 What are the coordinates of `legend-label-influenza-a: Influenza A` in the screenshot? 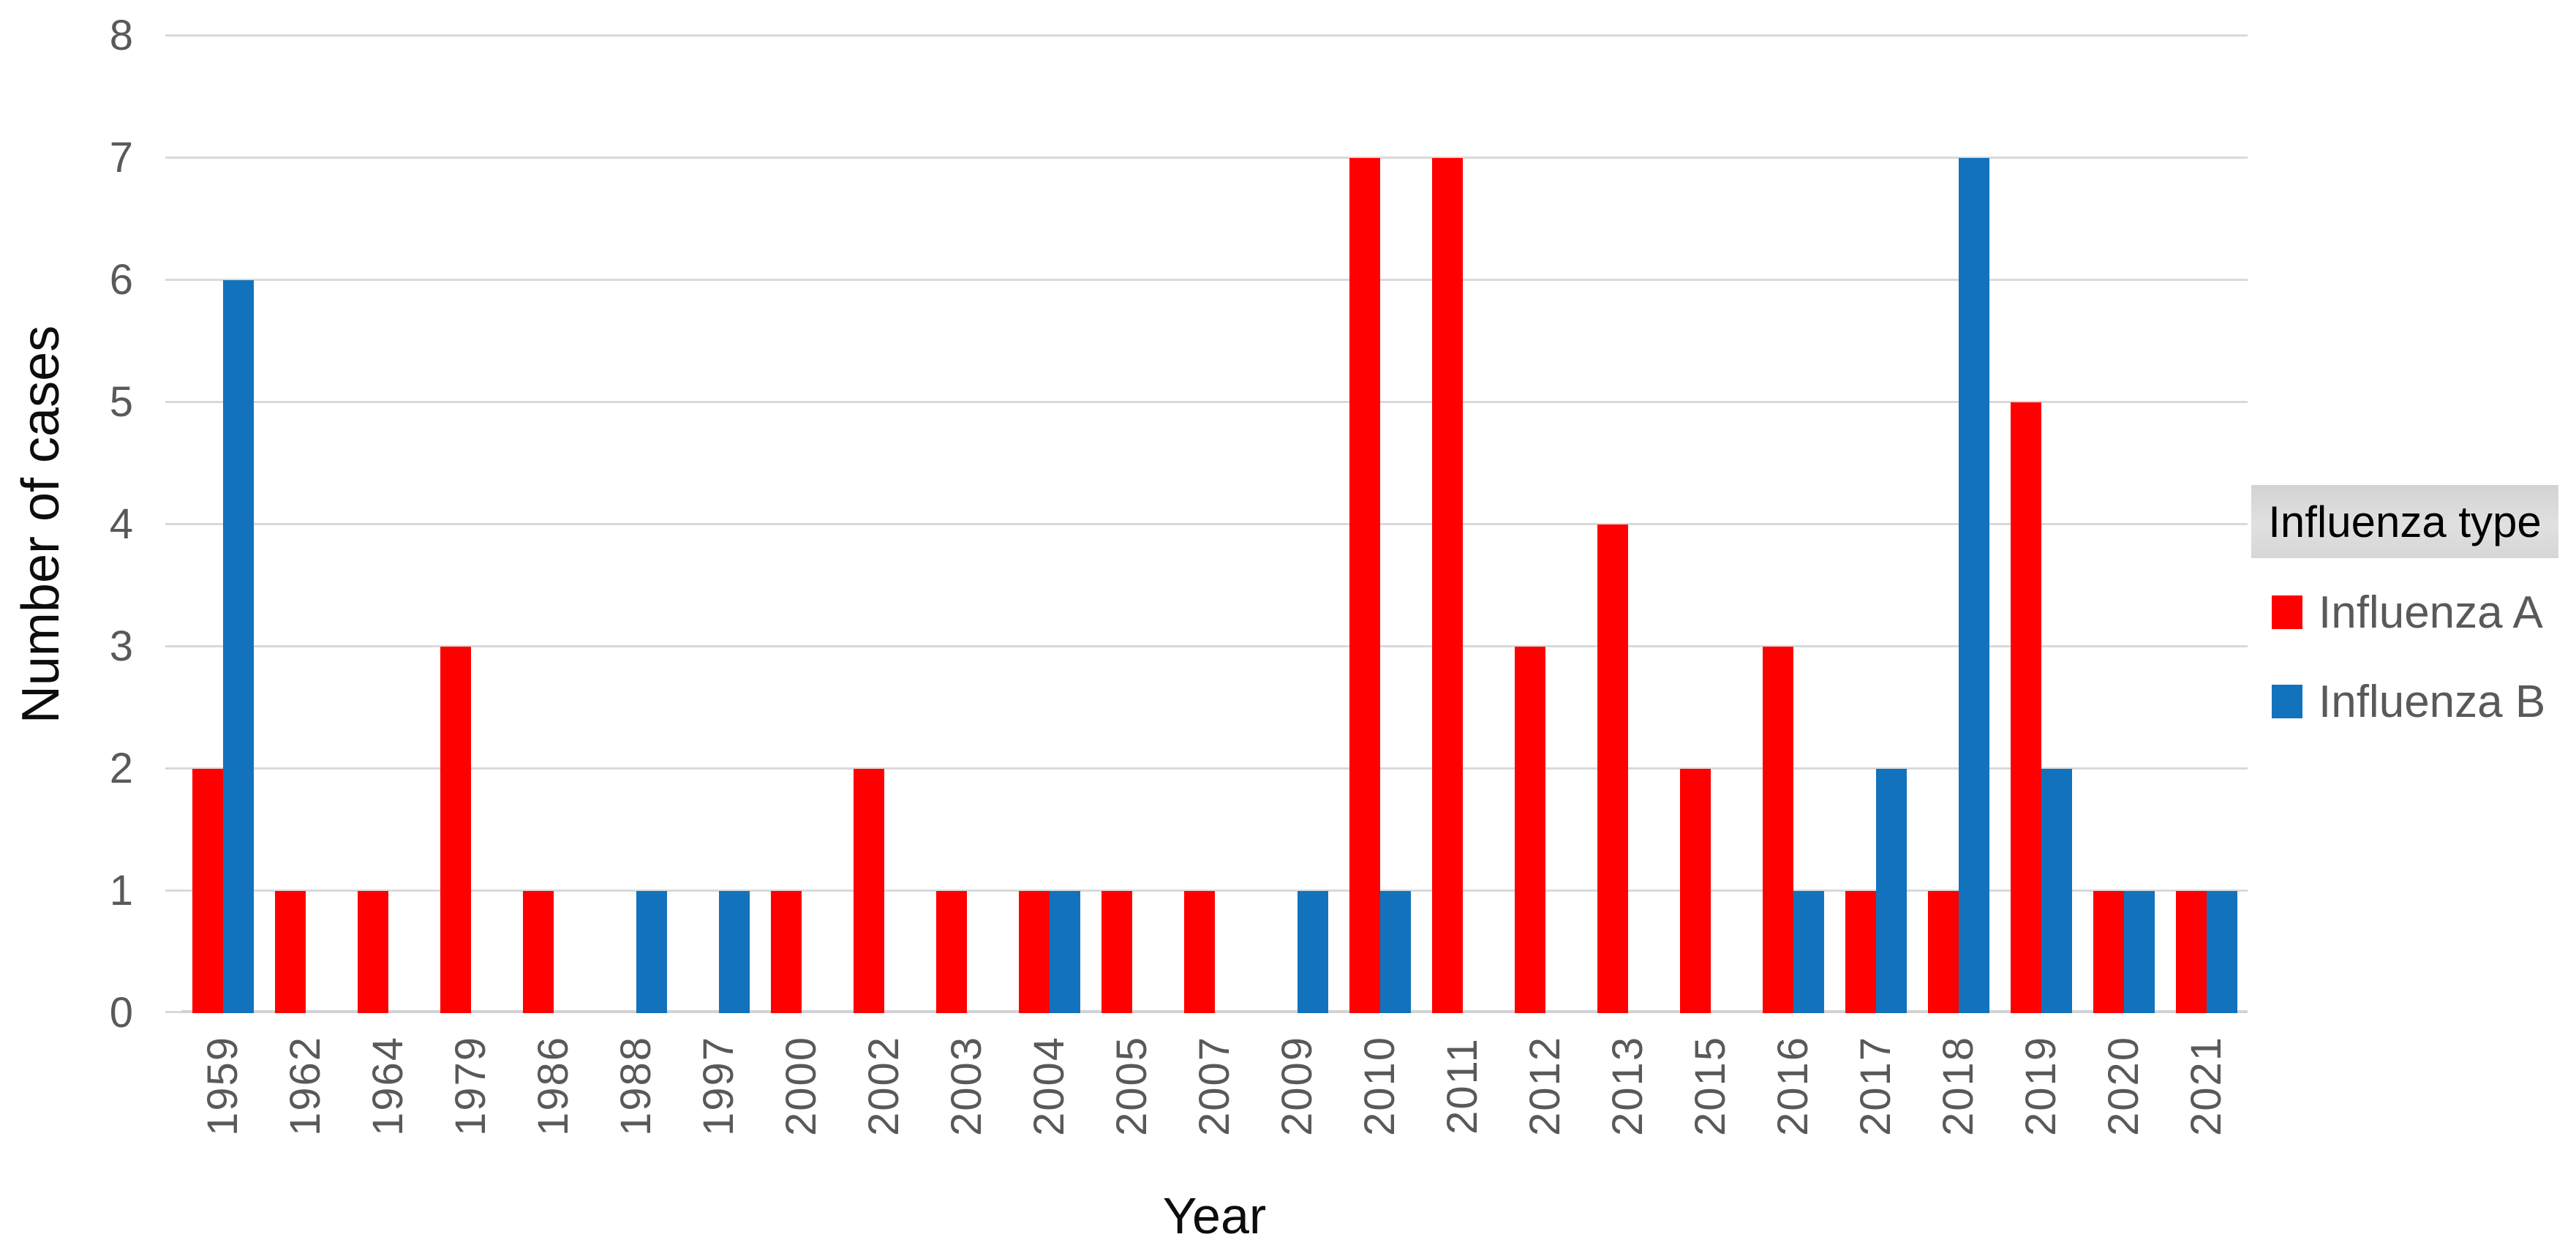 It's located at (2431, 612).